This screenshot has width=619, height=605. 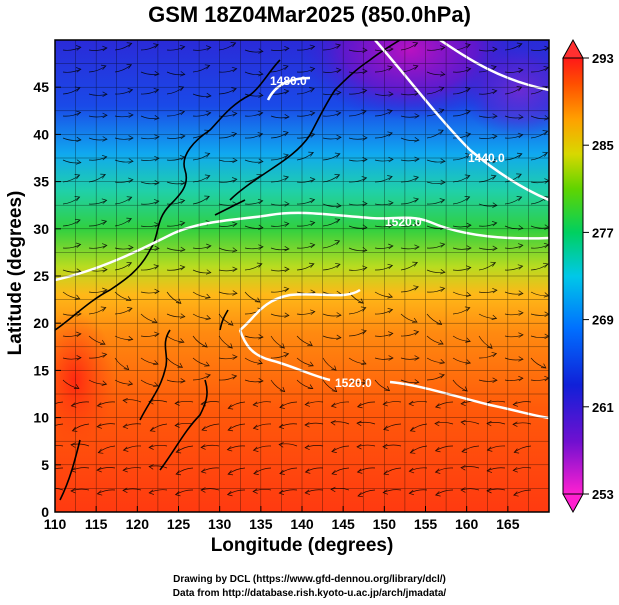 I want to click on colorbar-label: 269, so click(x=603, y=320).